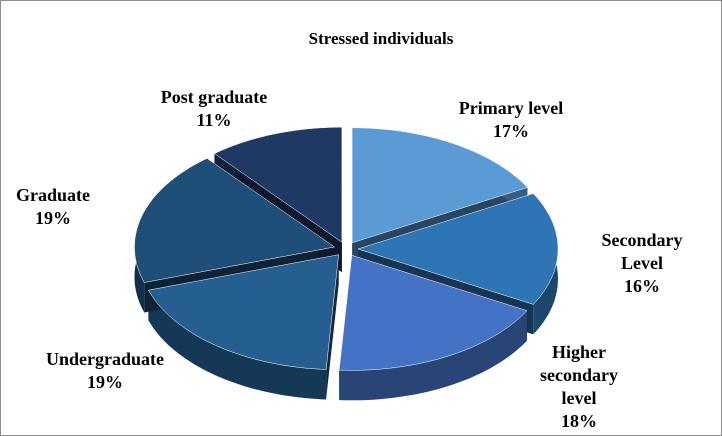 This screenshot has width=722, height=436. I want to click on data-label: Primary level 17%, so click(511, 120).